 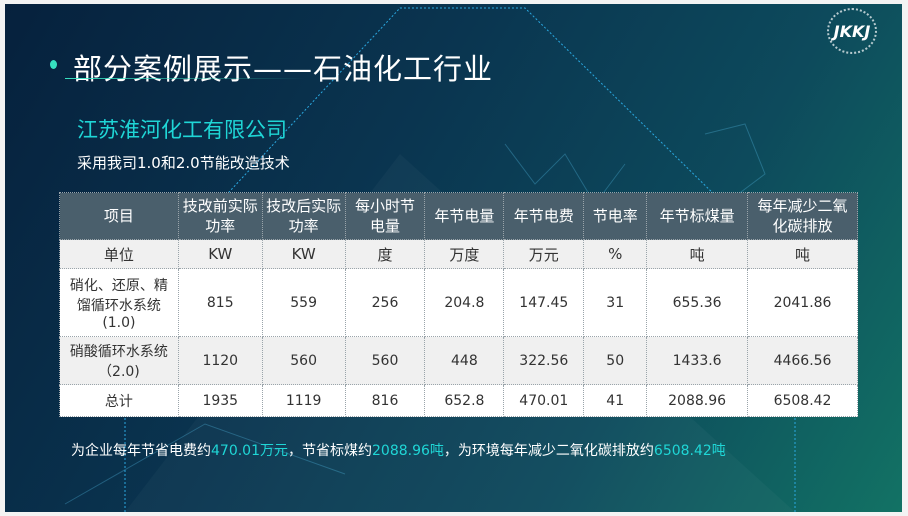 What do you see at coordinates (697, 216) in the screenshot?
I see `header-cell: 年节标煤量` at bounding box center [697, 216].